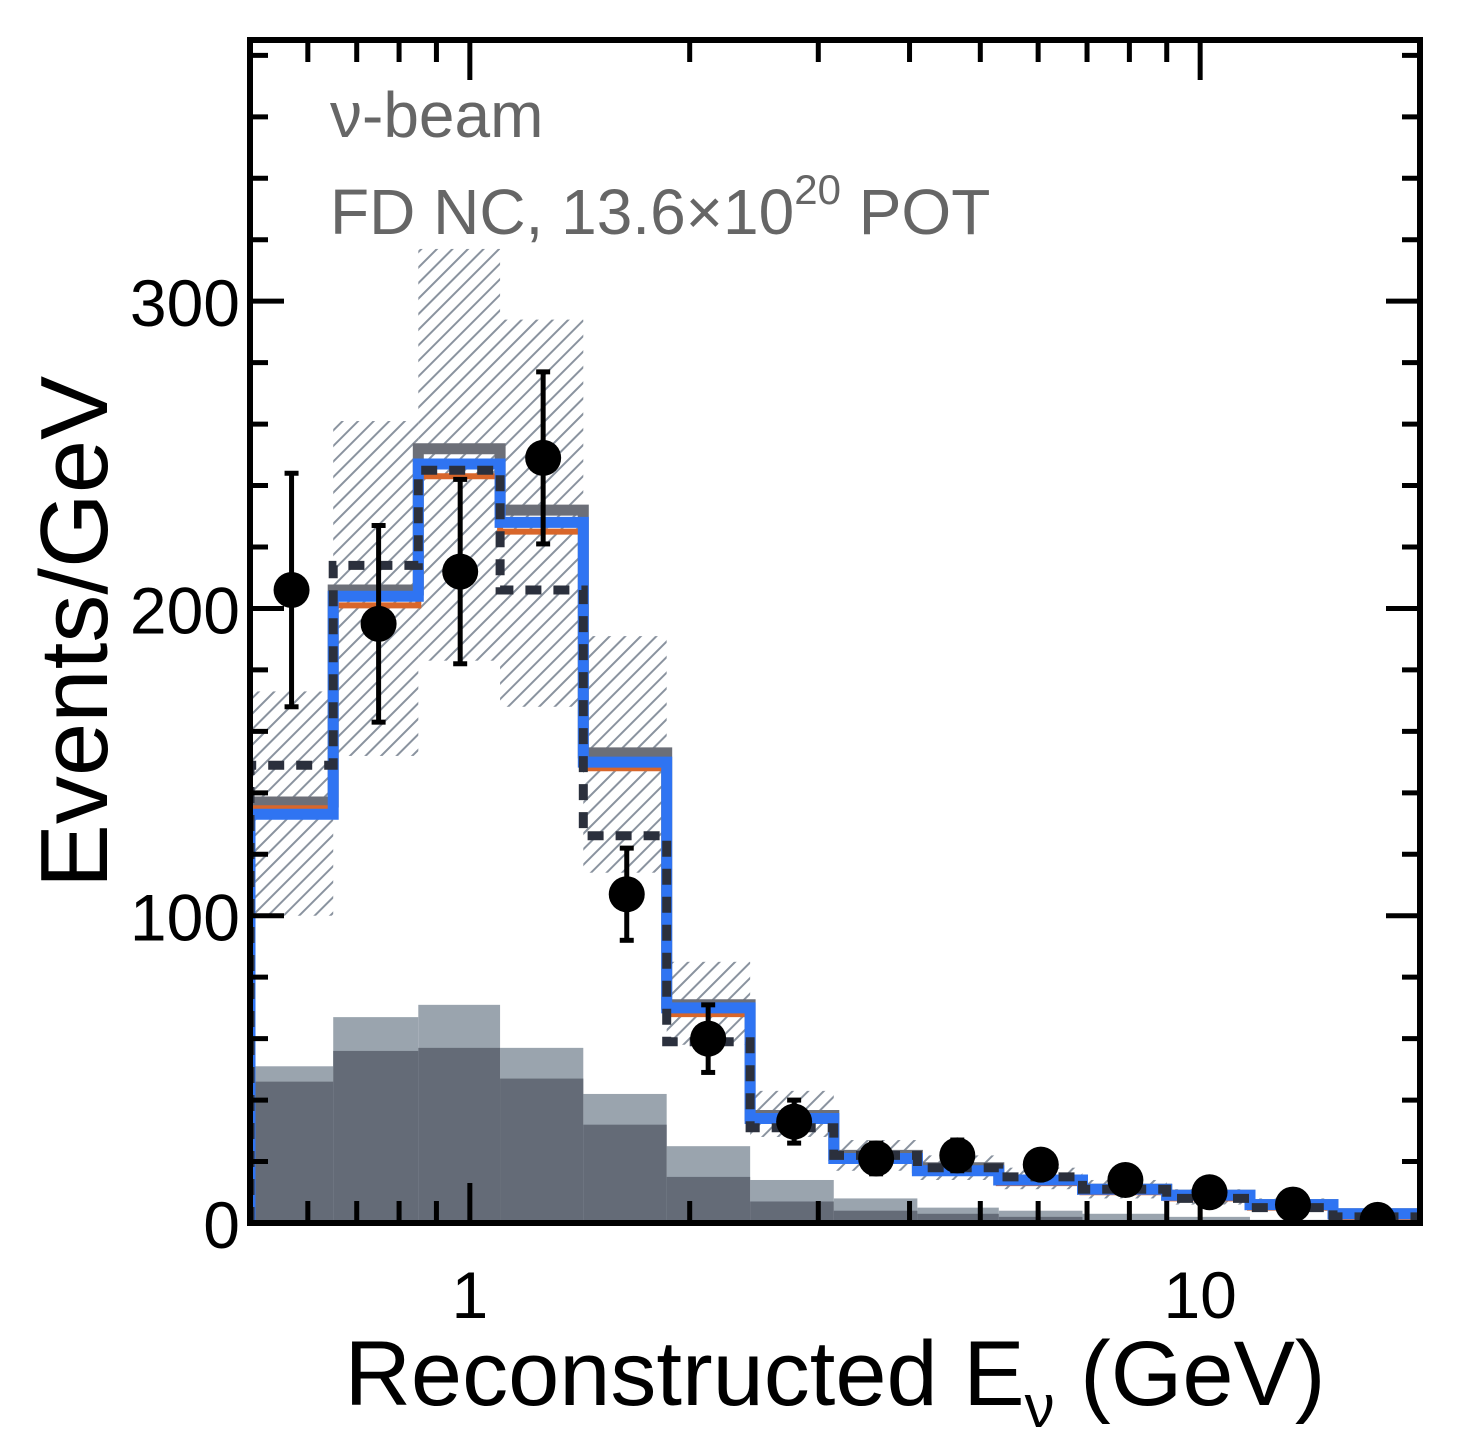 Image resolution: width=1458 pixels, height=1456 pixels. I want to click on bg-light-bar, so click(1124, 1218).